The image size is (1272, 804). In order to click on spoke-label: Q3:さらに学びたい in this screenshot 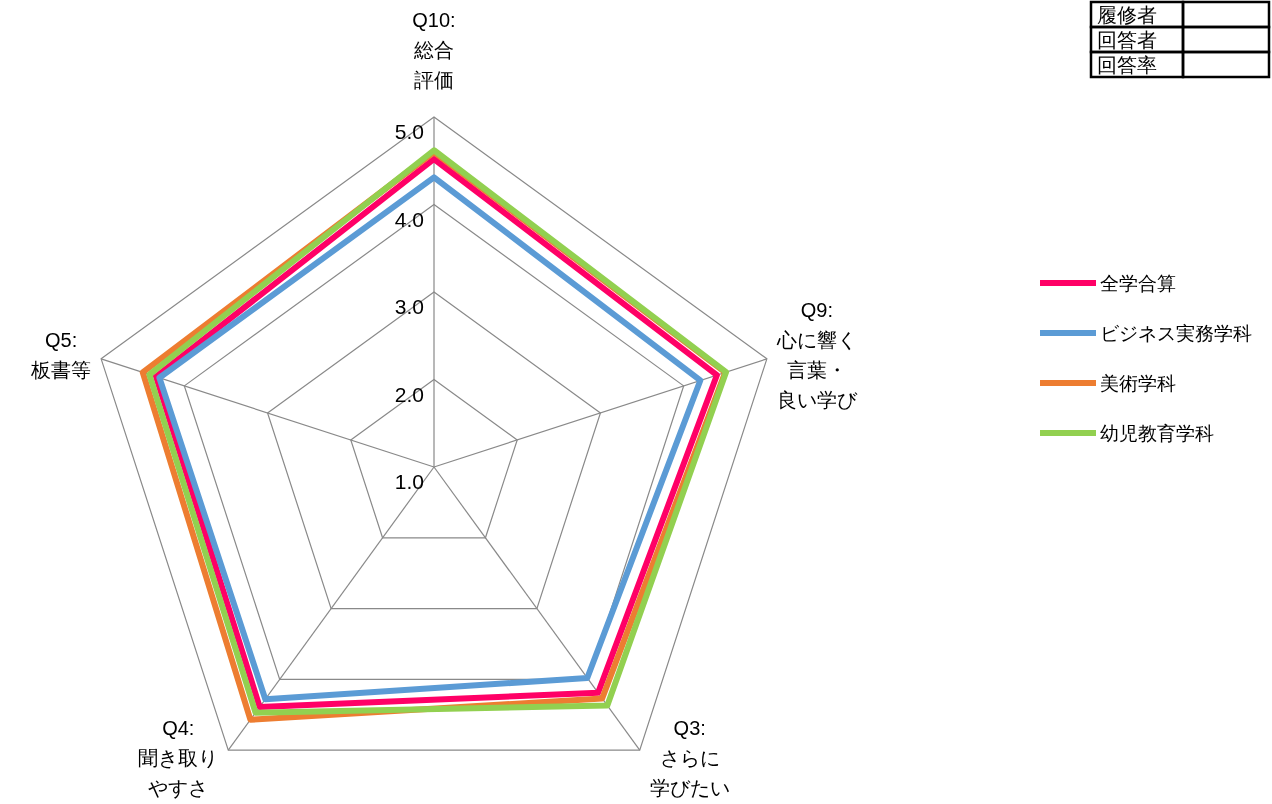, I will do `click(689, 758)`.